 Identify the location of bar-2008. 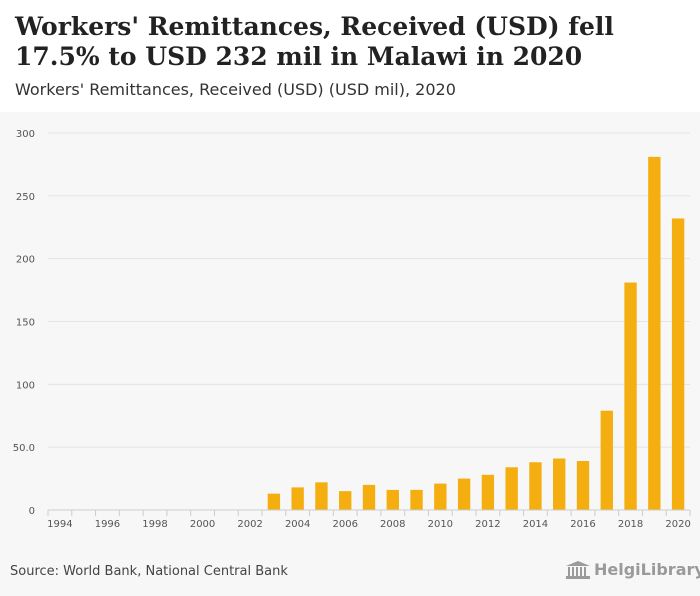
(392, 499).